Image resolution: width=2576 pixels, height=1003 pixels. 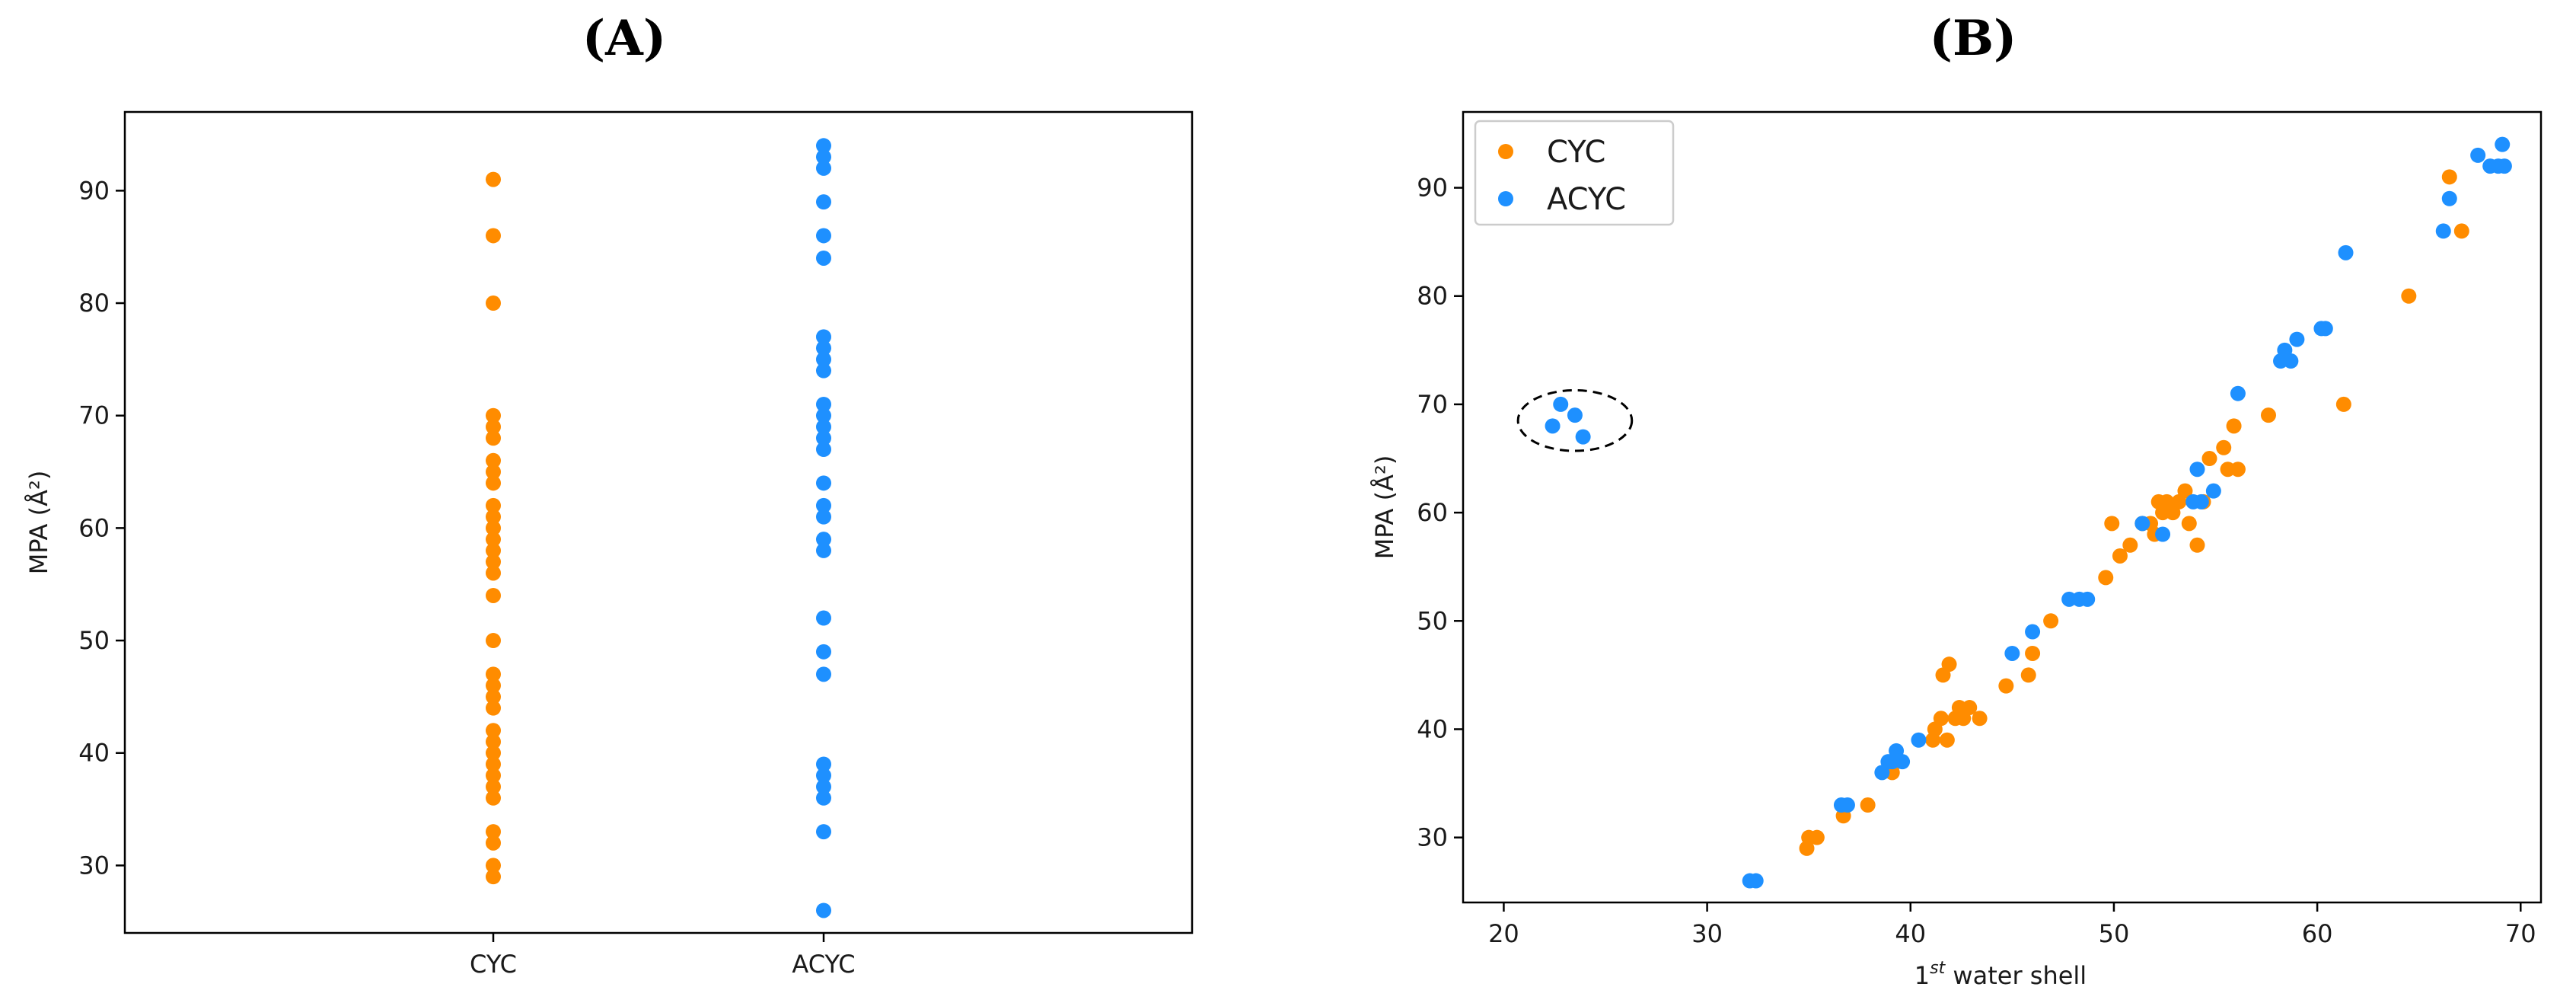 I want to click on panel-a-ytick-label: 30, so click(x=94, y=866).